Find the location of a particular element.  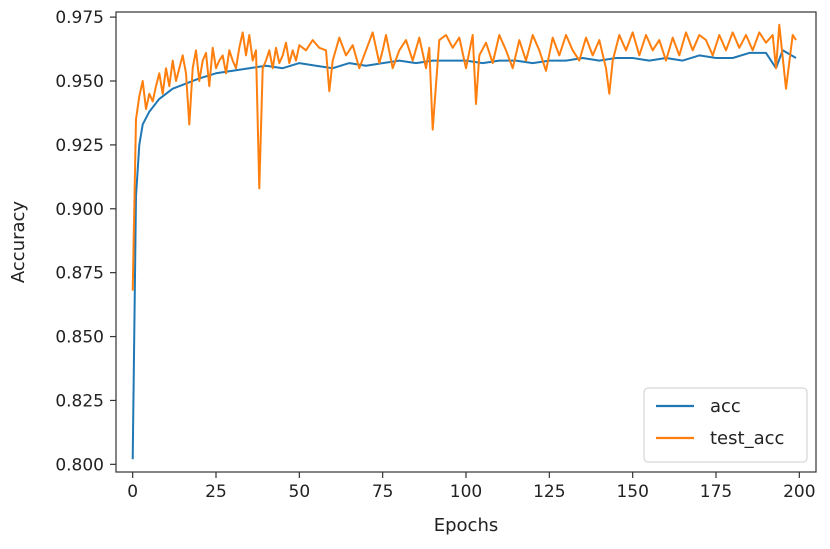

x-tick-label: 100 is located at coordinates (466, 492).